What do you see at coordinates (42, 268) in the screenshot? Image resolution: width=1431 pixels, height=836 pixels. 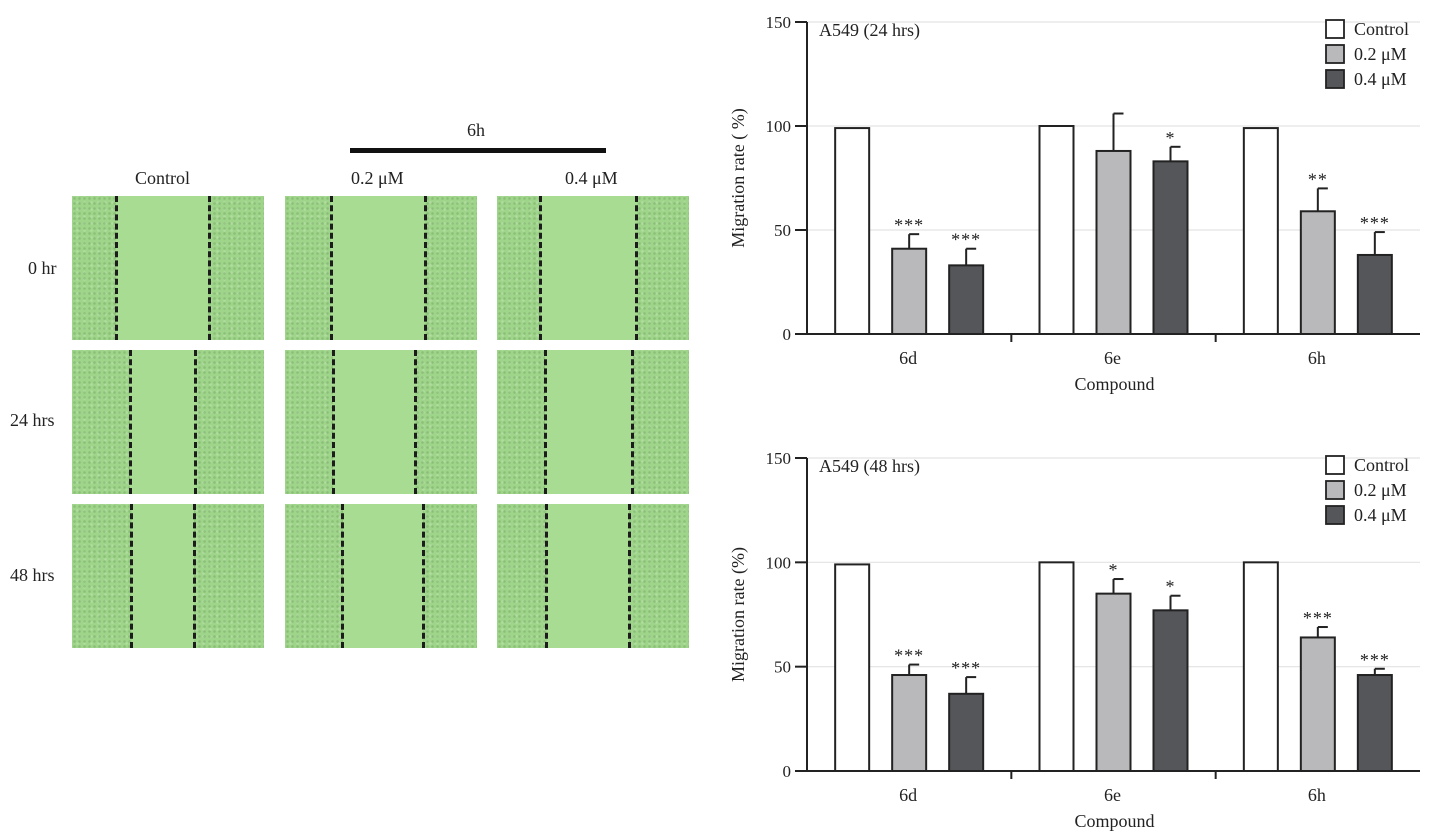 I see `row-label-0hr: 0 hr` at bounding box center [42, 268].